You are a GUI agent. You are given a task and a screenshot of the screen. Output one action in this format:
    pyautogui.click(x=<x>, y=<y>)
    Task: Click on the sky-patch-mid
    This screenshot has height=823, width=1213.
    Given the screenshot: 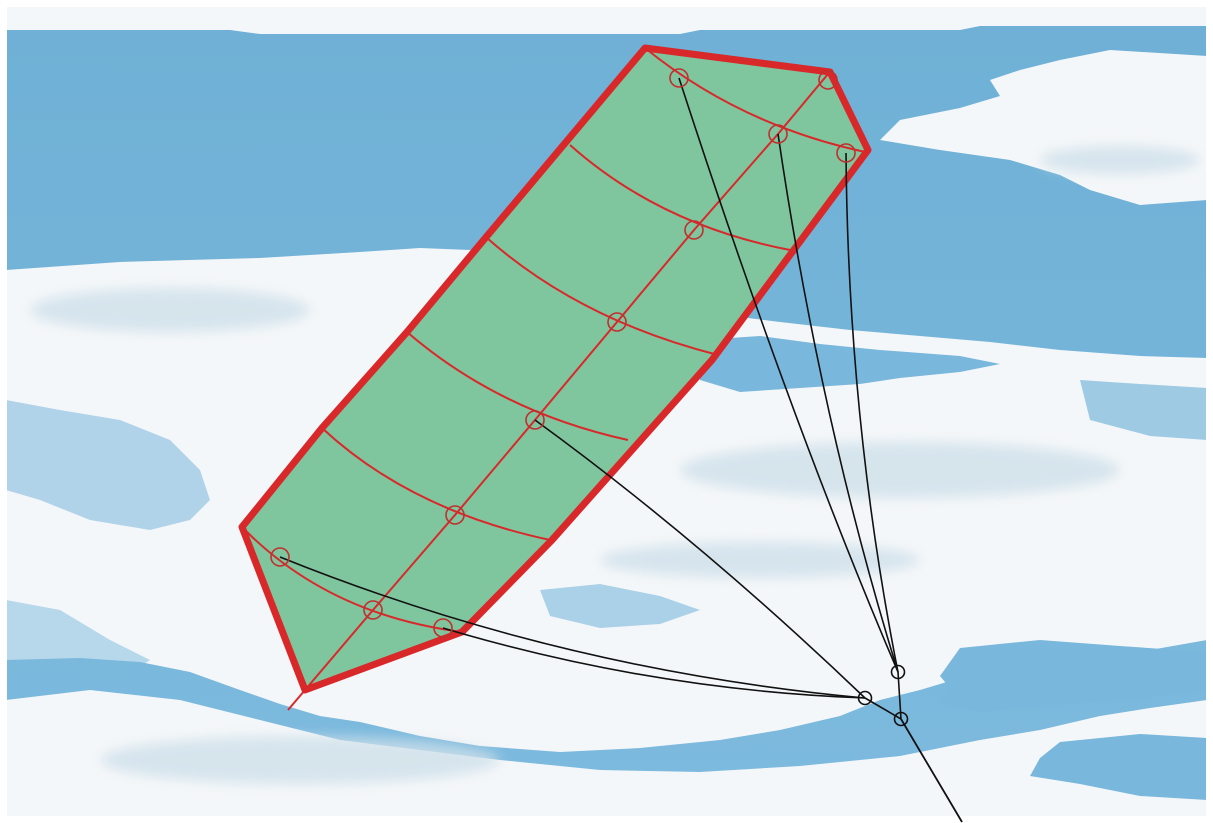 What is the action you would take?
    pyautogui.click(x=850, y=364)
    